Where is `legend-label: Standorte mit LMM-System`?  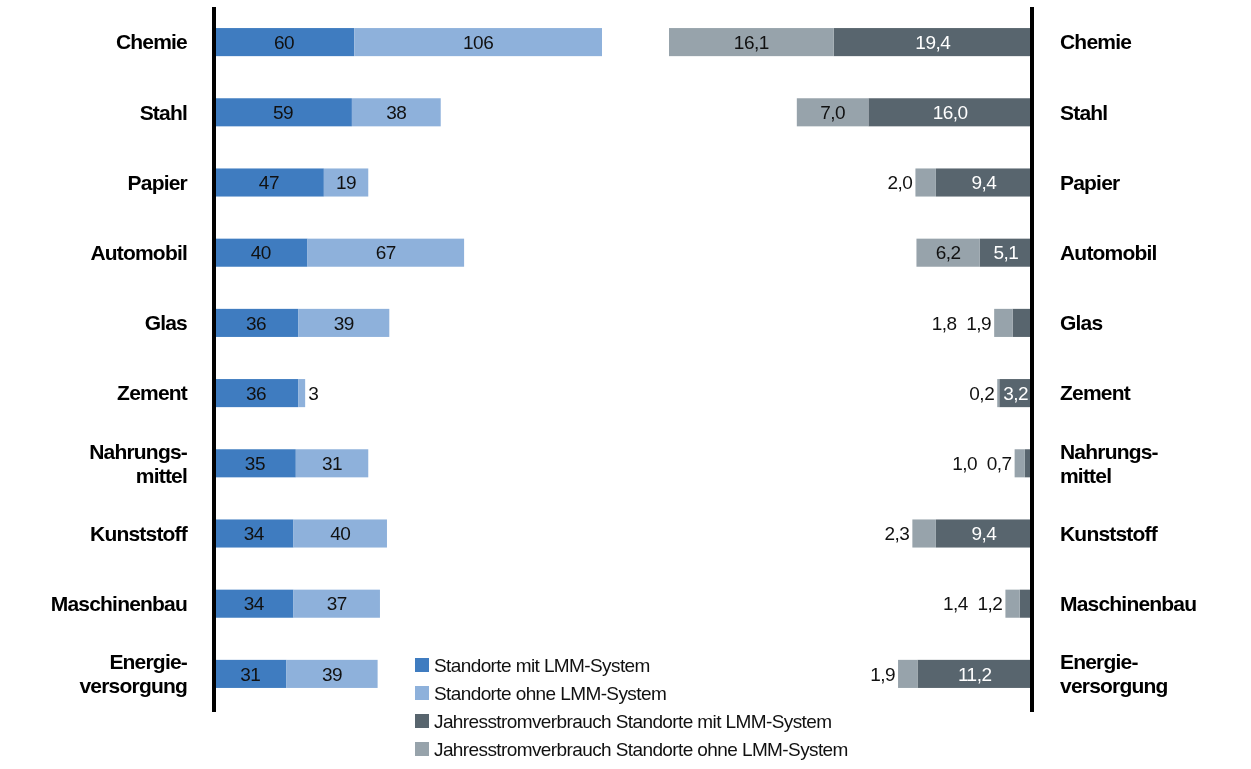 legend-label: Standorte mit LMM-System is located at coordinates (542, 665).